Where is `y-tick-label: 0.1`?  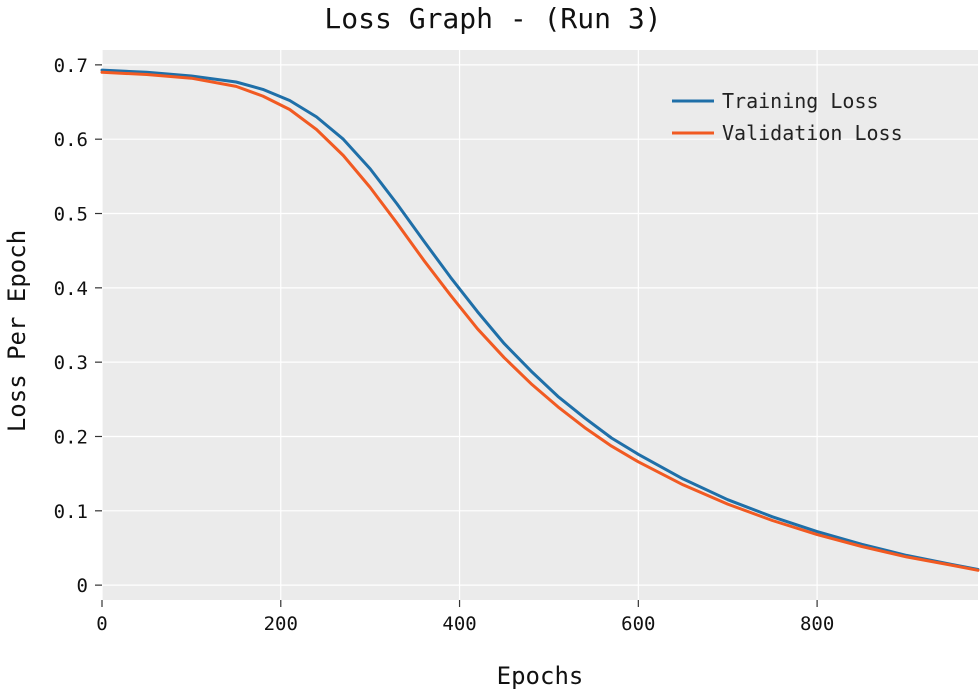 y-tick-label: 0.1 is located at coordinates (71, 512).